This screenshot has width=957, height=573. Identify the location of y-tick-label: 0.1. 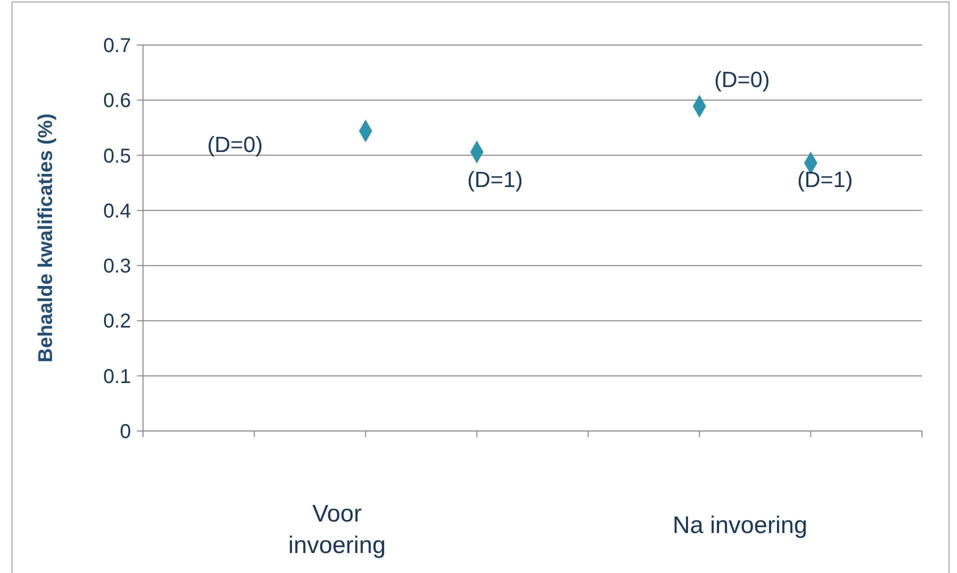
(117, 377).